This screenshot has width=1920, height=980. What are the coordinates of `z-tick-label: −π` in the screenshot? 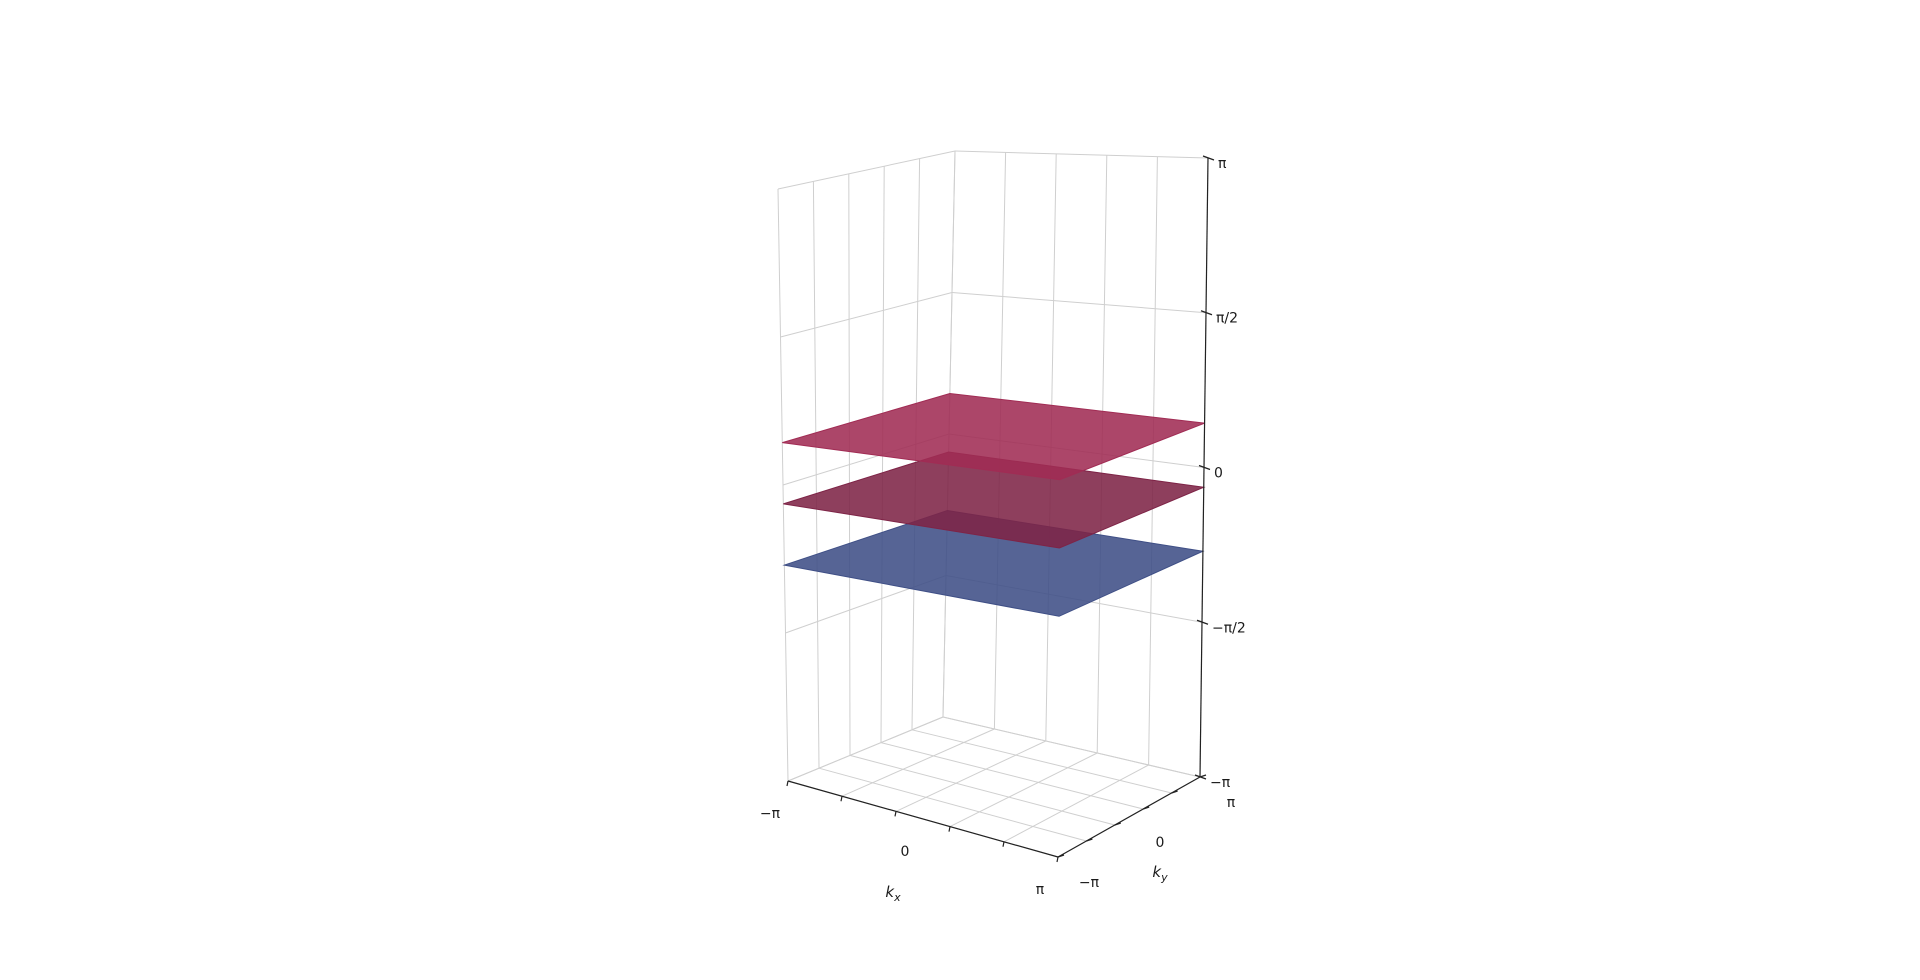 It's located at (1220, 783).